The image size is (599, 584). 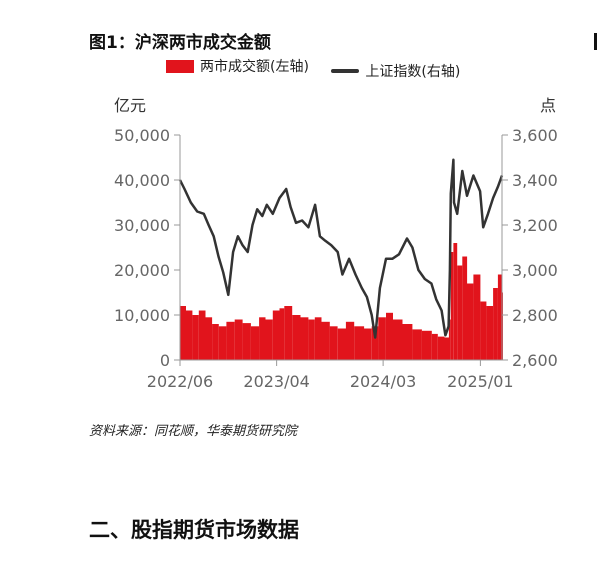 I want to click on right-tick-label: 2,600, so click(x=535, y=360).